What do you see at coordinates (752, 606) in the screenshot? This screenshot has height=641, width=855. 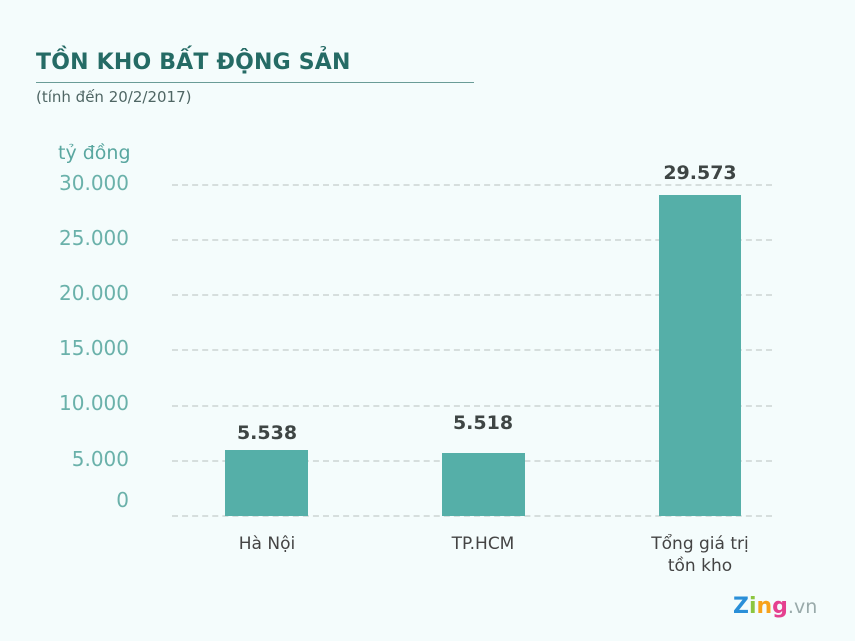 I see `logo-letter: i` at bounding box center [752, 606].